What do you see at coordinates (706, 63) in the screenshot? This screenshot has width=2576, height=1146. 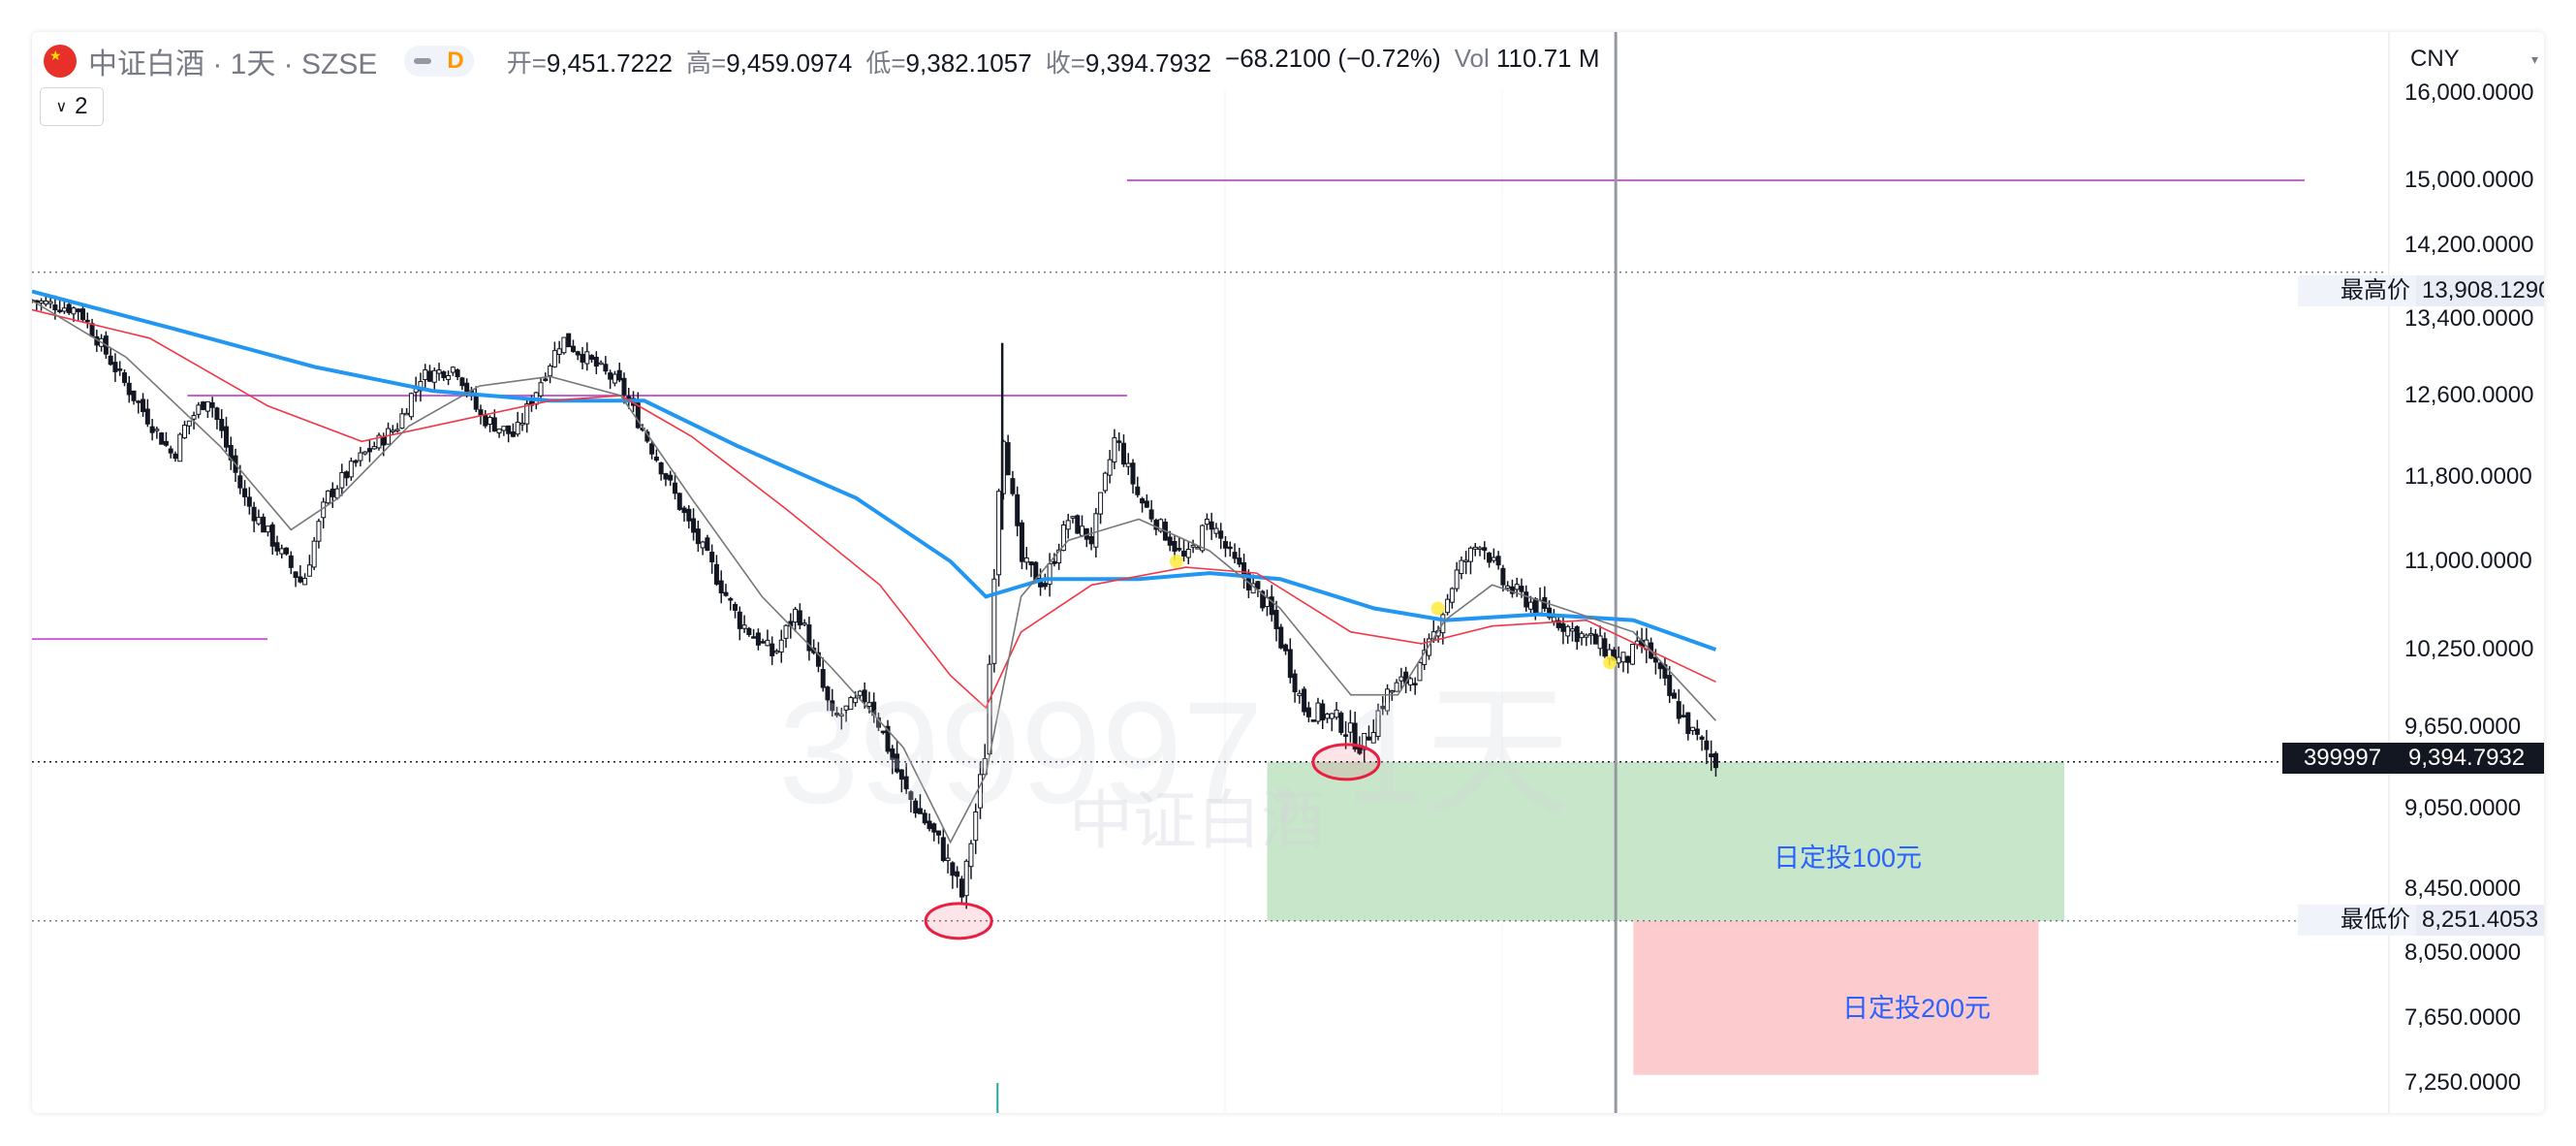 I see `high-key: 高=` at bounding box center [706, 63].